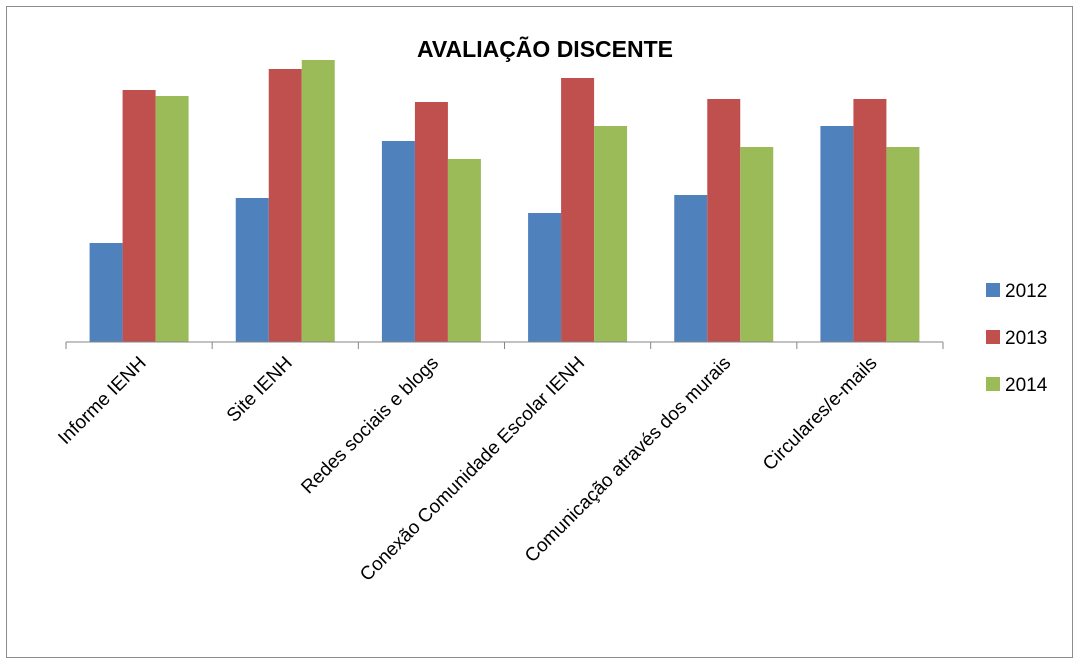  Describe the element at coordinates (102, 401) in the screenshot. I see `x-tick-label: Informe IENH` at that location.